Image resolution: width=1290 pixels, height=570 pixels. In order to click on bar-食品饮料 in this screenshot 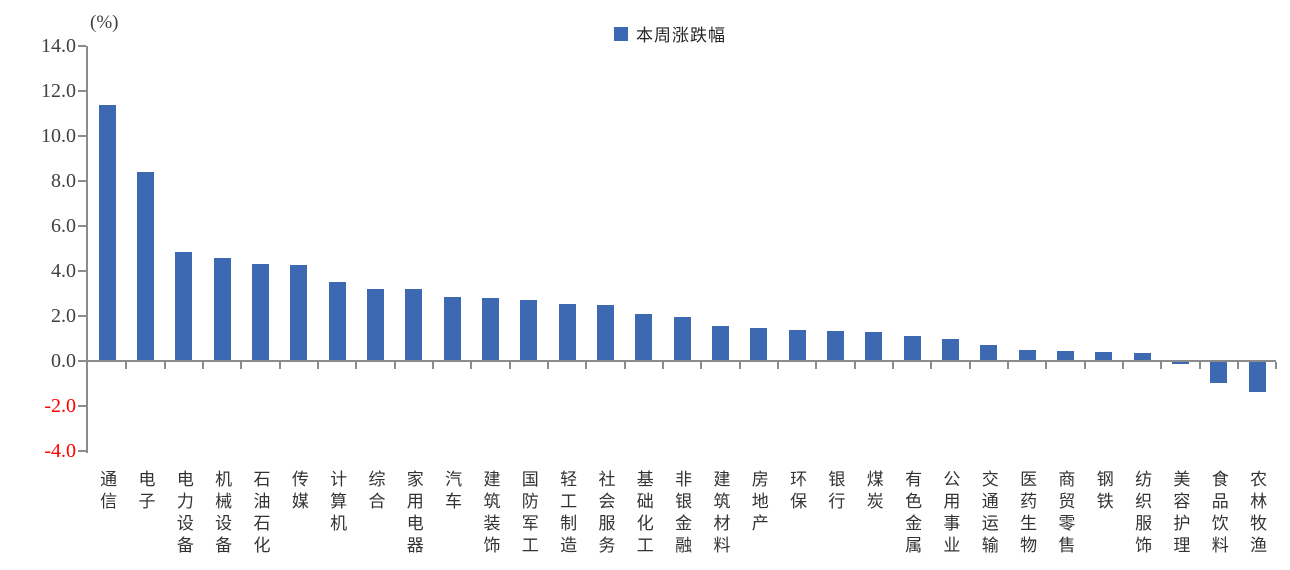, I will do `click(1219, 373)`.